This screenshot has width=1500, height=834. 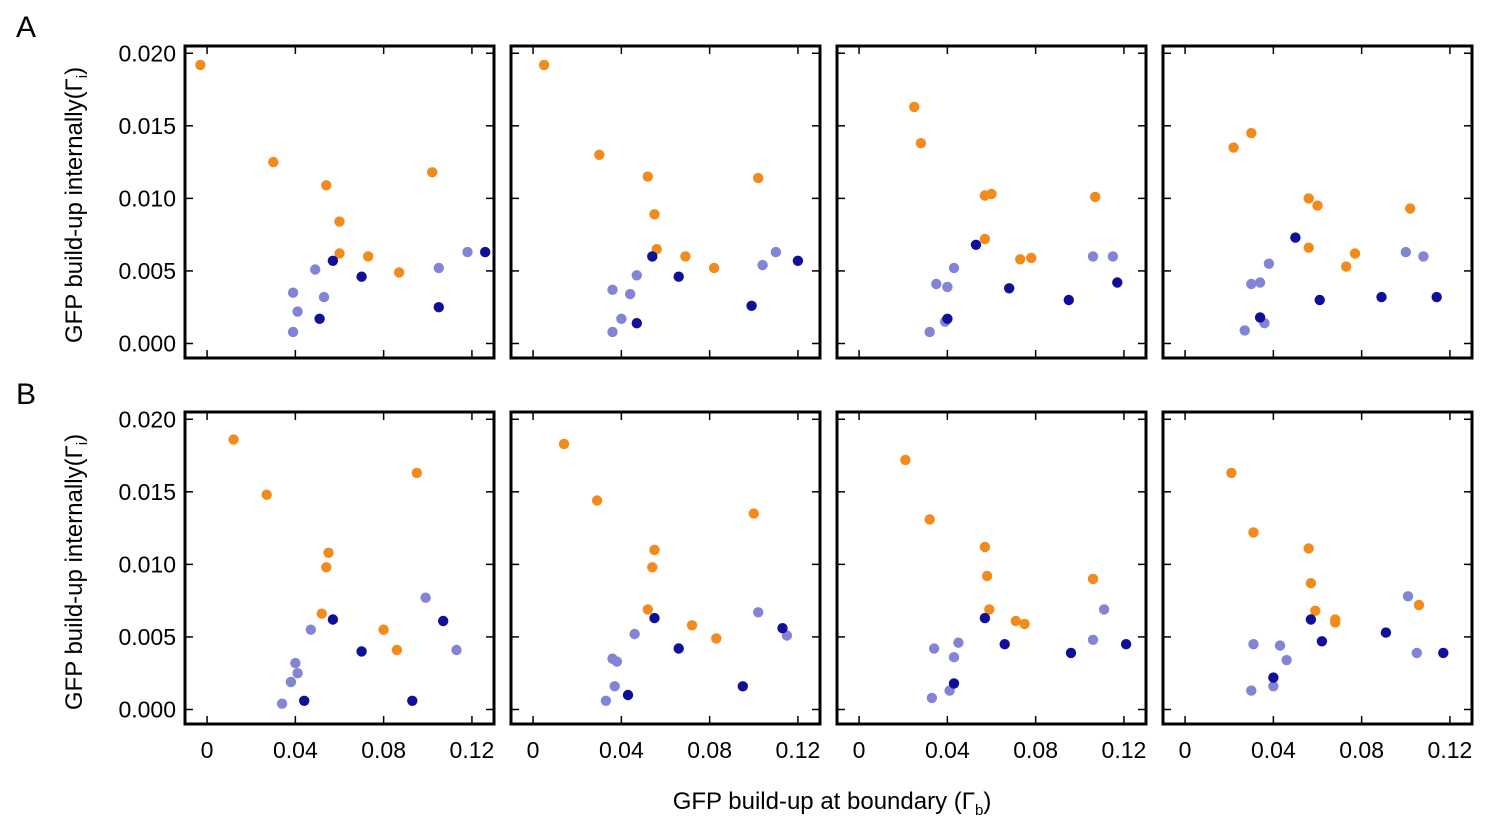 What do you see at coordinates (147, 198) in the screenshot?
I see `y-tick-label: 0.010` at bounding box center [147, 198].